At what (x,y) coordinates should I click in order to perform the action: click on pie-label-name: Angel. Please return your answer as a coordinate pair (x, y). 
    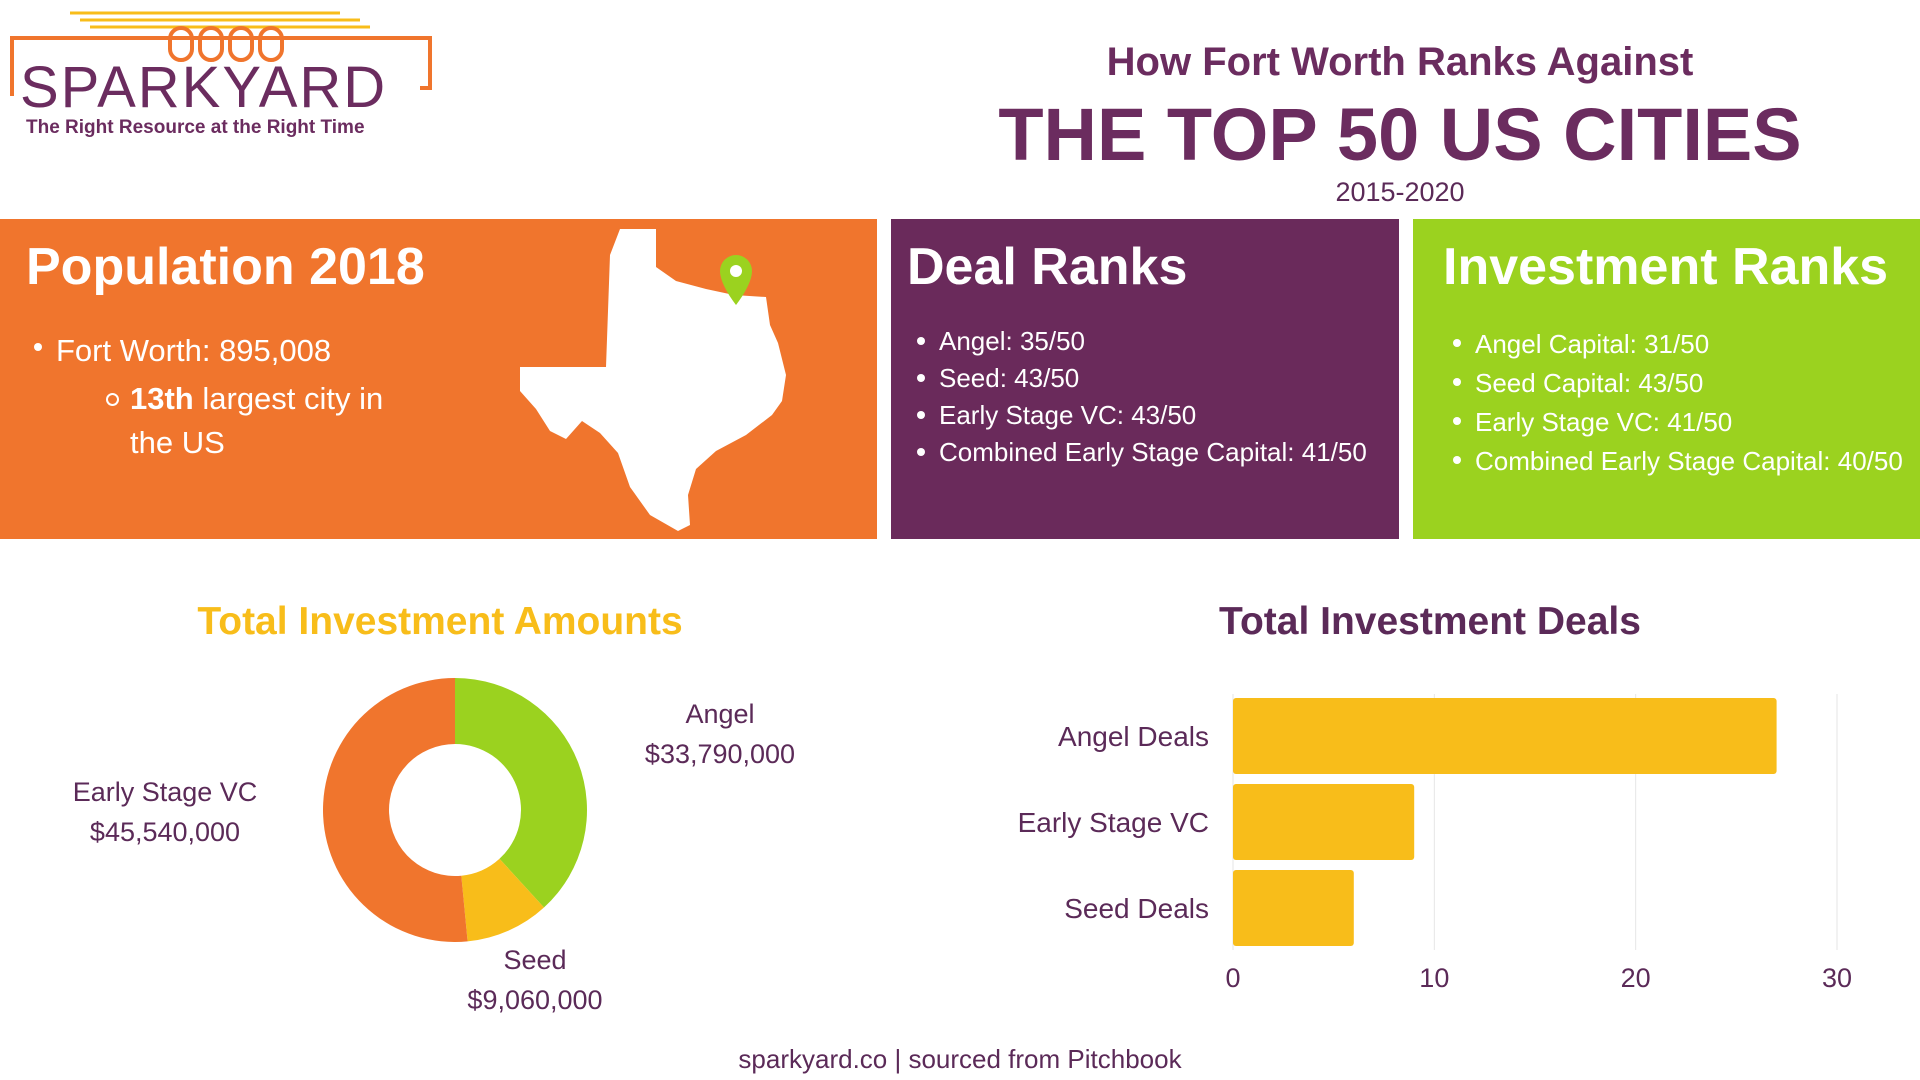
    Looking at the image, I should click on (720, 714).